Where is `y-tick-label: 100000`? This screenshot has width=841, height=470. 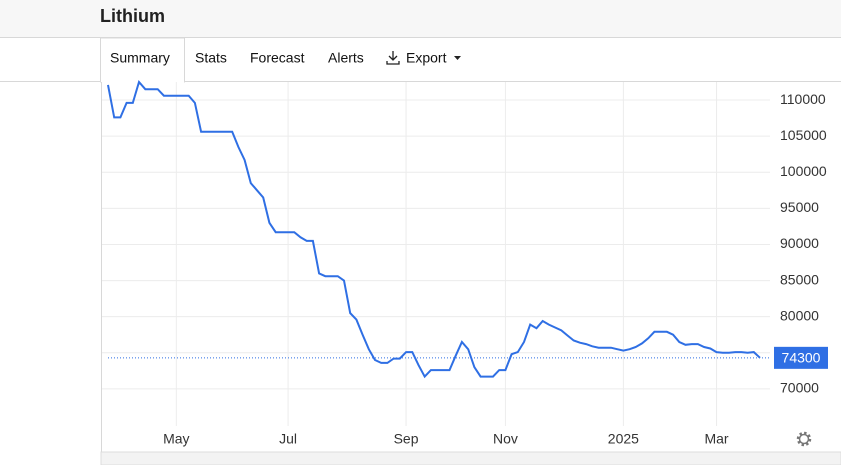
y-tick-label: 100000 is located at coordinates (803, 171).